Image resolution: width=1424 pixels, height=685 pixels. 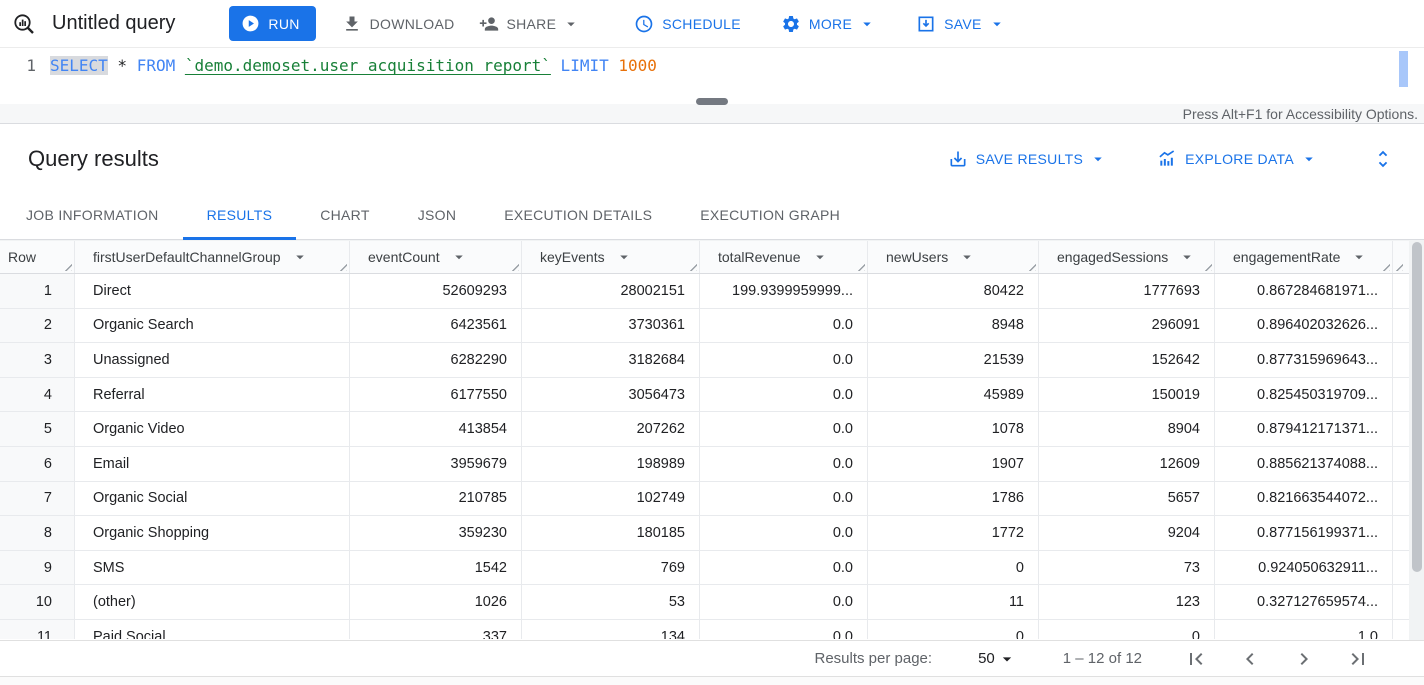 I want to click on last-page-button, so click(x=1358, y=659).